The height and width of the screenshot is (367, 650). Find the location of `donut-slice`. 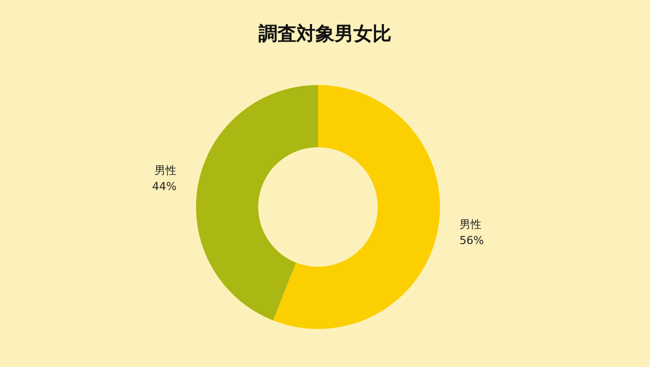

donut-slice is located at coordinates (257, 202).